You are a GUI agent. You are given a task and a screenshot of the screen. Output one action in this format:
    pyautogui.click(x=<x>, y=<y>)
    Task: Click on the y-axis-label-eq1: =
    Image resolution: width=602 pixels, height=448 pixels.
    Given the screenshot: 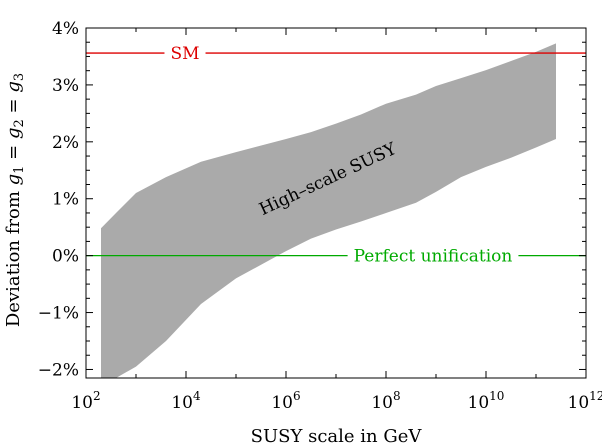 What is the action you would take?
    pyautogui.click(x=13, y=152)
    